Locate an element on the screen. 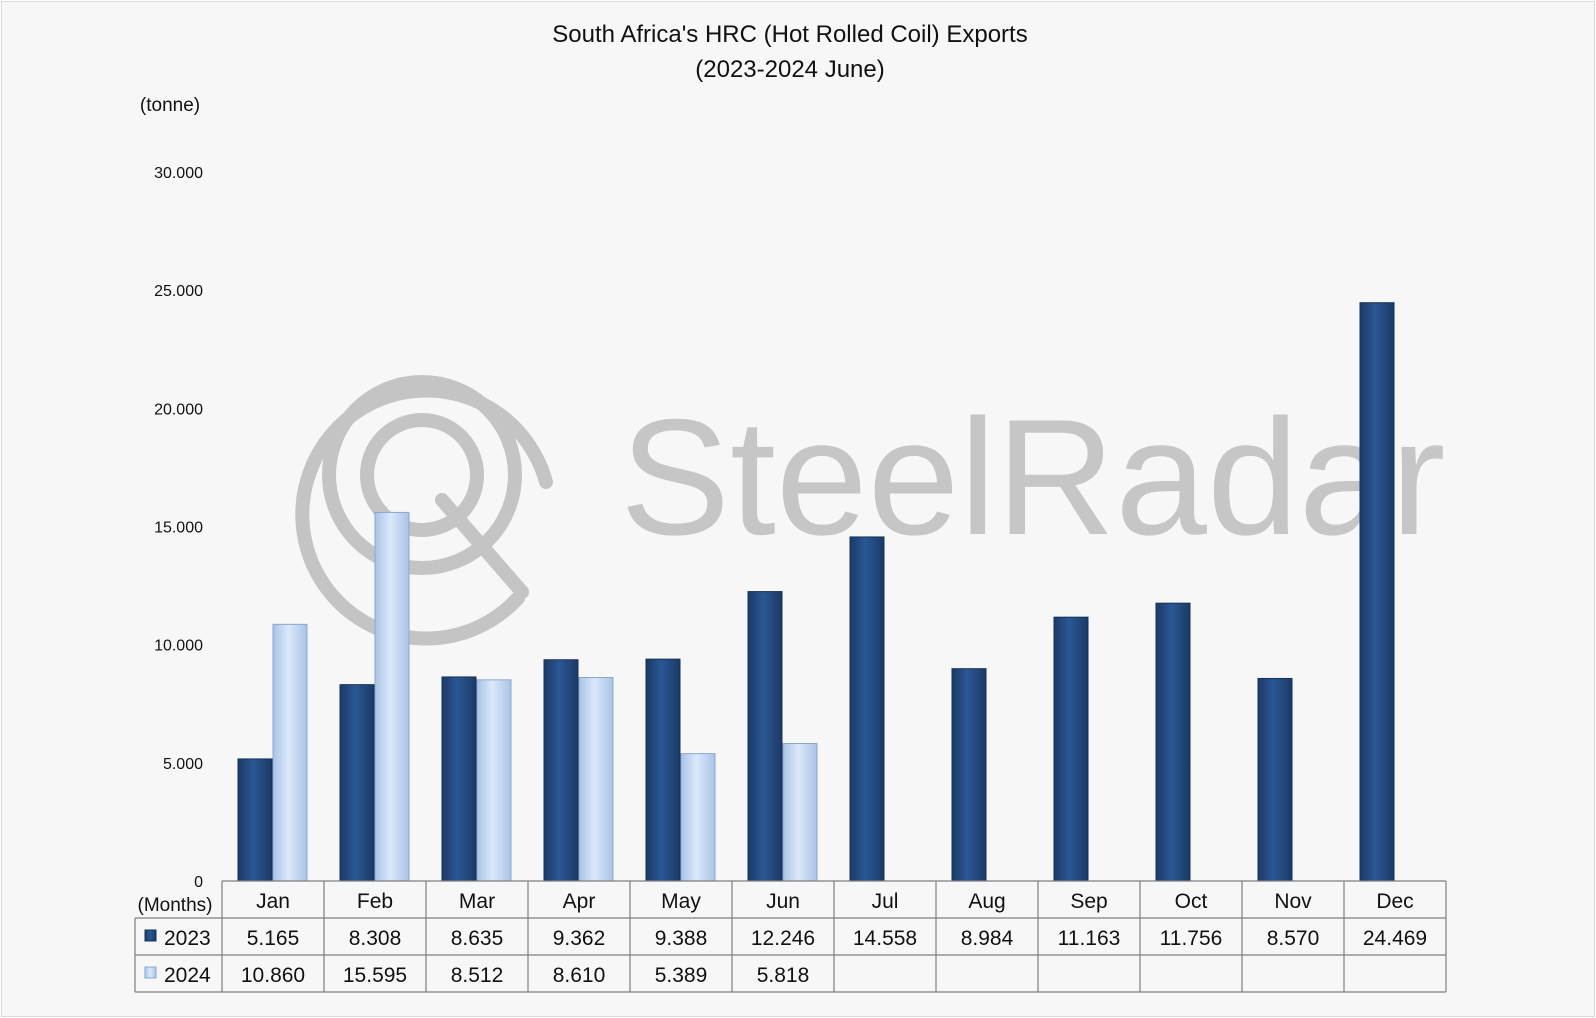 The image size is (1596, 1018). y-axis-unit-label: (tonne) is located at coordinates (170, 105).